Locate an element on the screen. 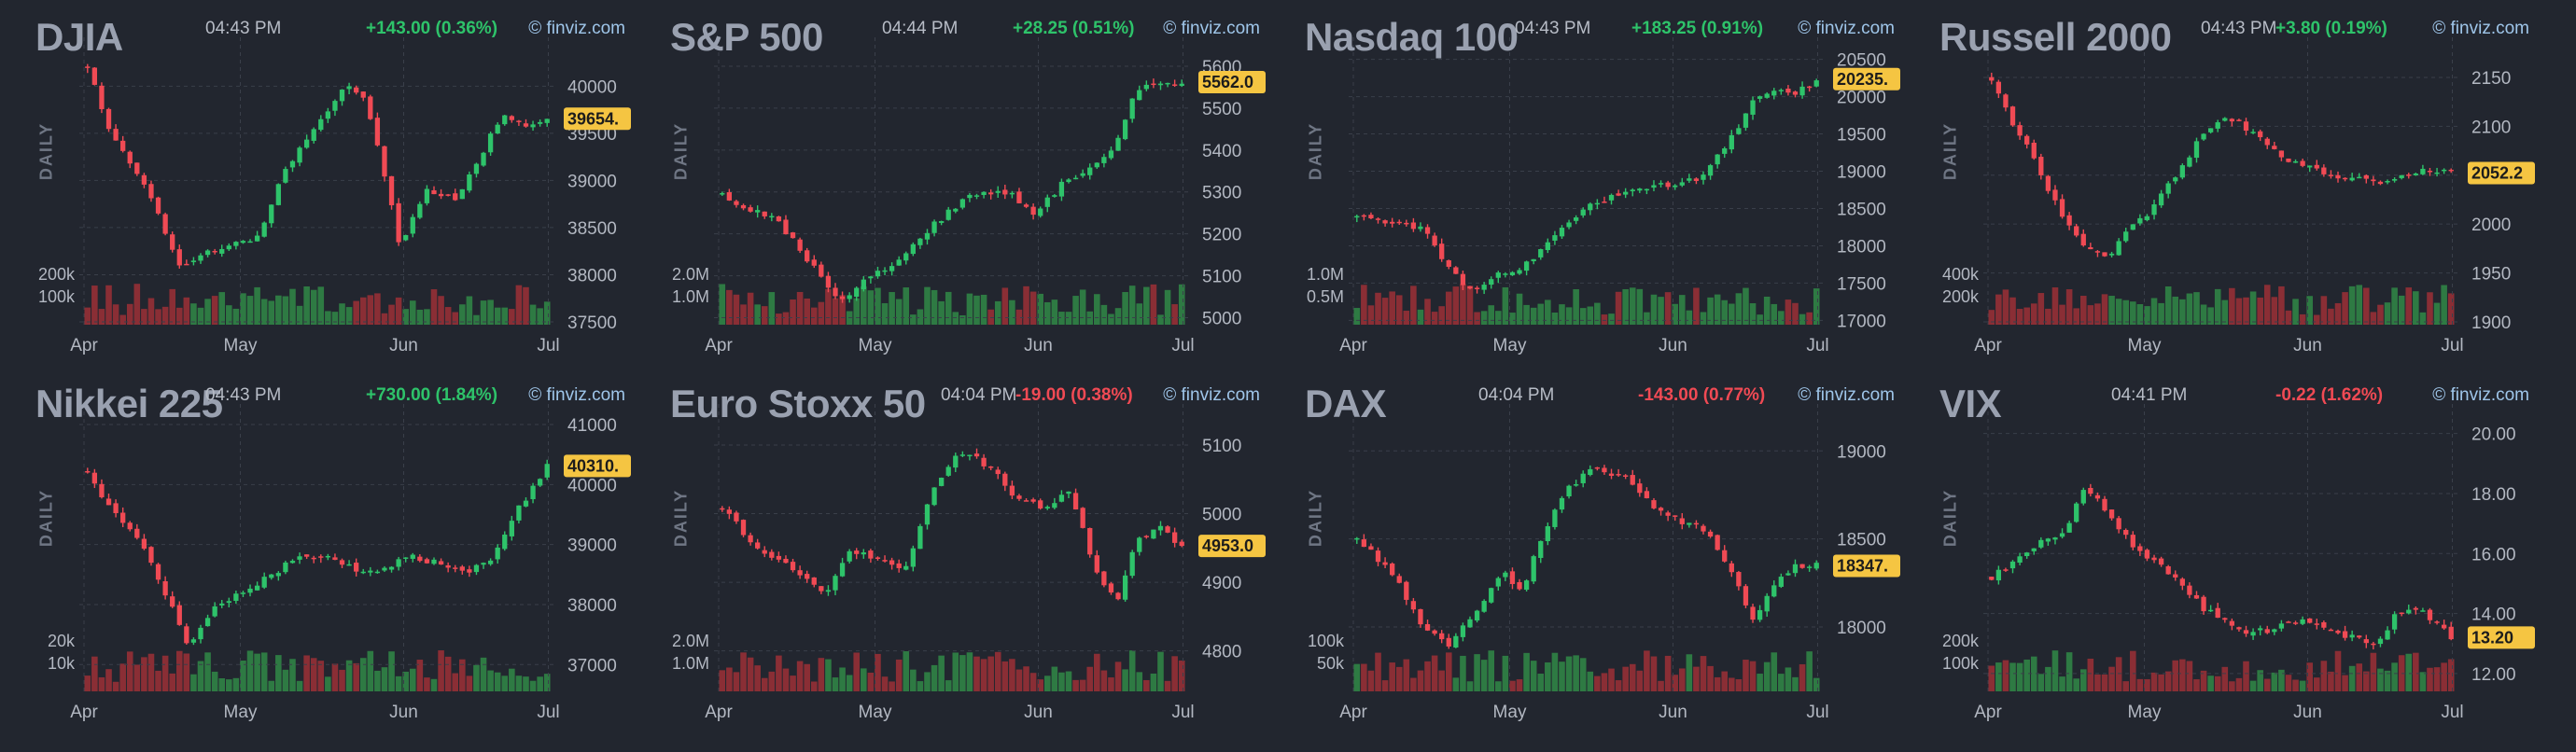 The width and height of the screenshot is (2576, 752). last-price-marker: 5562.0 is located at coordinates (1232, 83).